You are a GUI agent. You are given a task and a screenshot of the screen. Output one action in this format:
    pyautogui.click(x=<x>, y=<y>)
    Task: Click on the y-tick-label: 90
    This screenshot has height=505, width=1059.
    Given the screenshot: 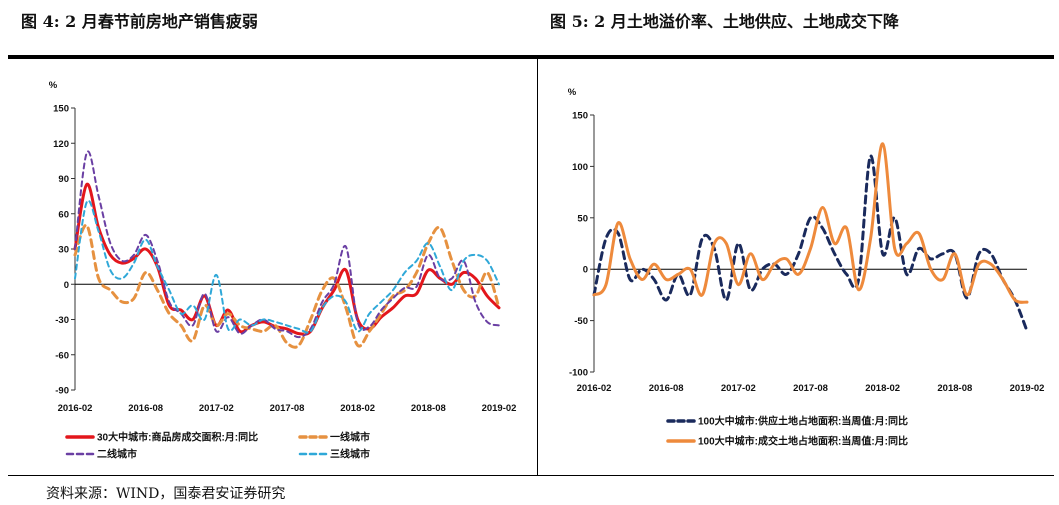 What is the action you would take?
    pyautogui.click(x=63, y=179)
    